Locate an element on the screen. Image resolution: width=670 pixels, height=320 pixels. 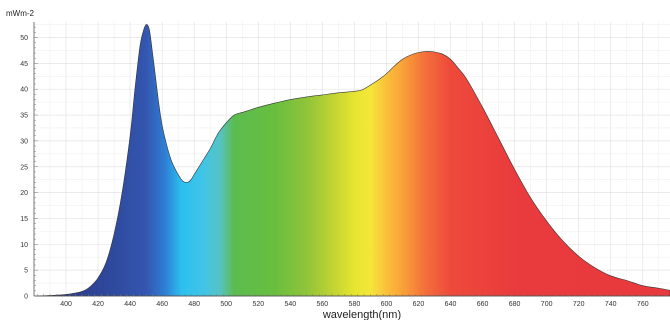
y-tick-label: 35 is located at coordinates (24, 116).